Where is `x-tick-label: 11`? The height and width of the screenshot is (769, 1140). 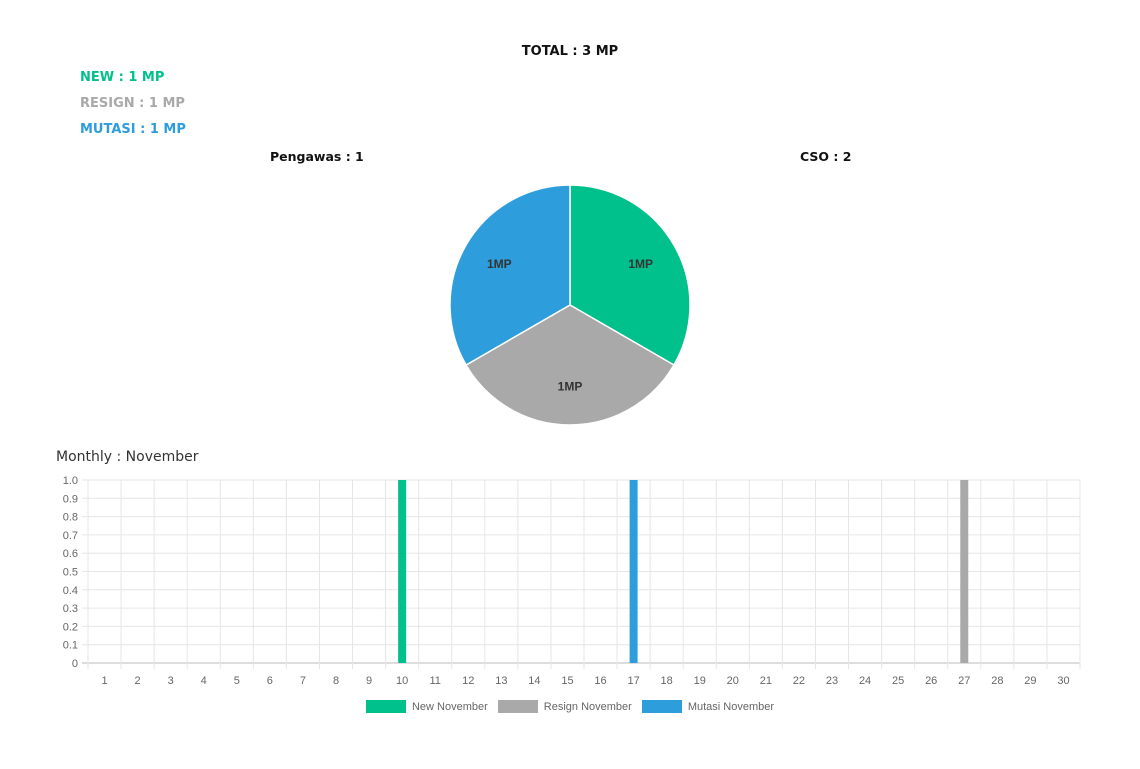 x-tick-label: 11 is located at coordinates (434, 681).